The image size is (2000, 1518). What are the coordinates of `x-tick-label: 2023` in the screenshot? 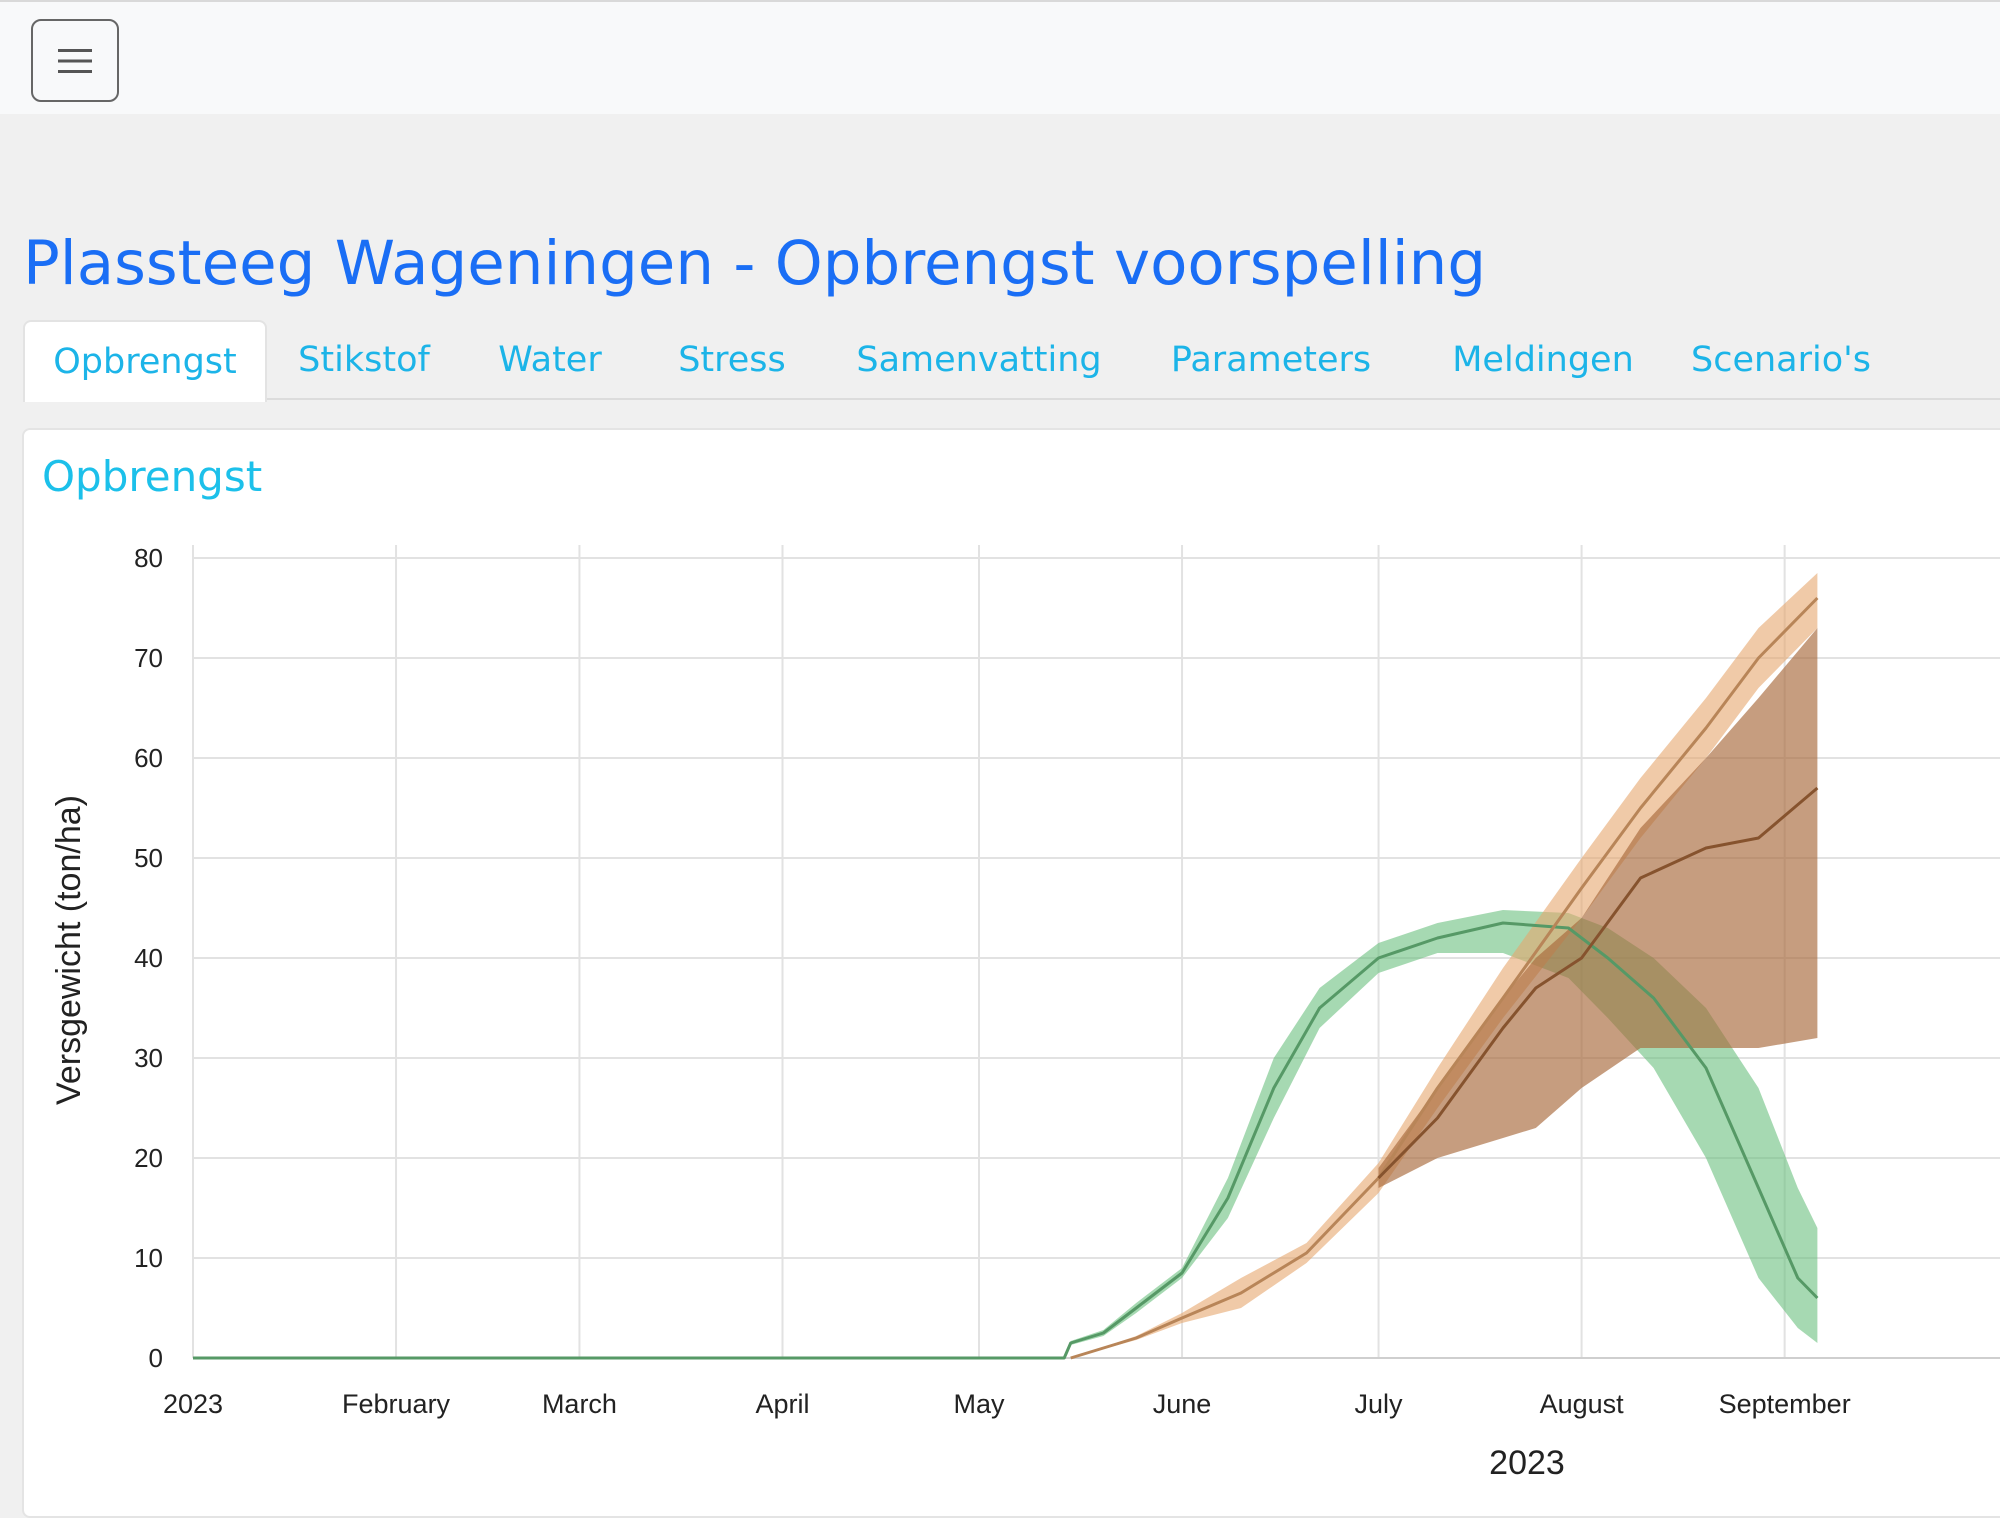 It's located at (193, 1404).